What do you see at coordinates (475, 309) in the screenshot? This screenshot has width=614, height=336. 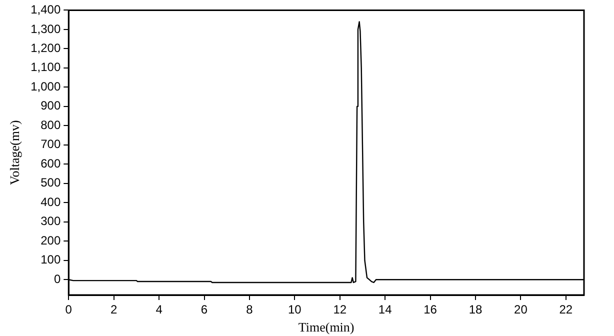 I see `x-tick-label: 18` at bounding box center [475, 309].